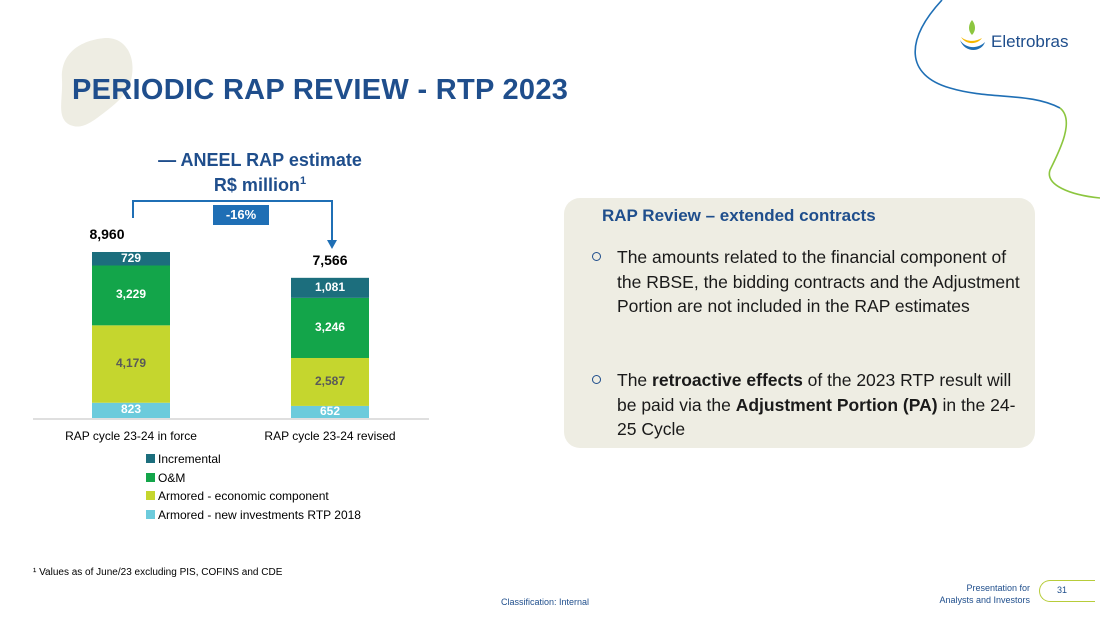 The width and height of the screenshot is (1100, 619). Describe the element at coordinates (241, 215) in the screenshot. I see `change-badge: -16%` at that location.